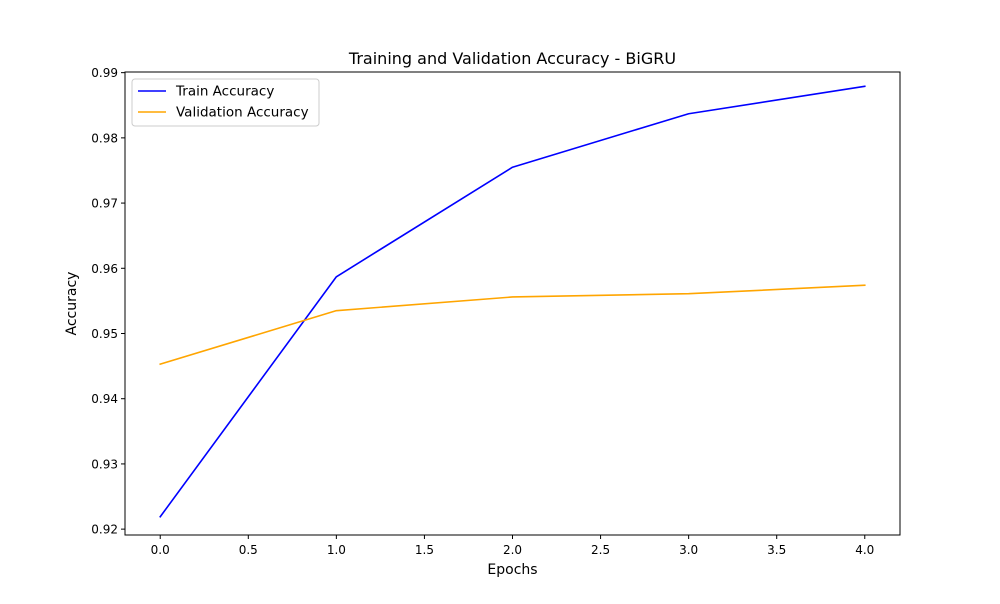  Describe the element at coordinates (104, 269) in the screenshot. I see `y-tick-label: 0.96` at that location.